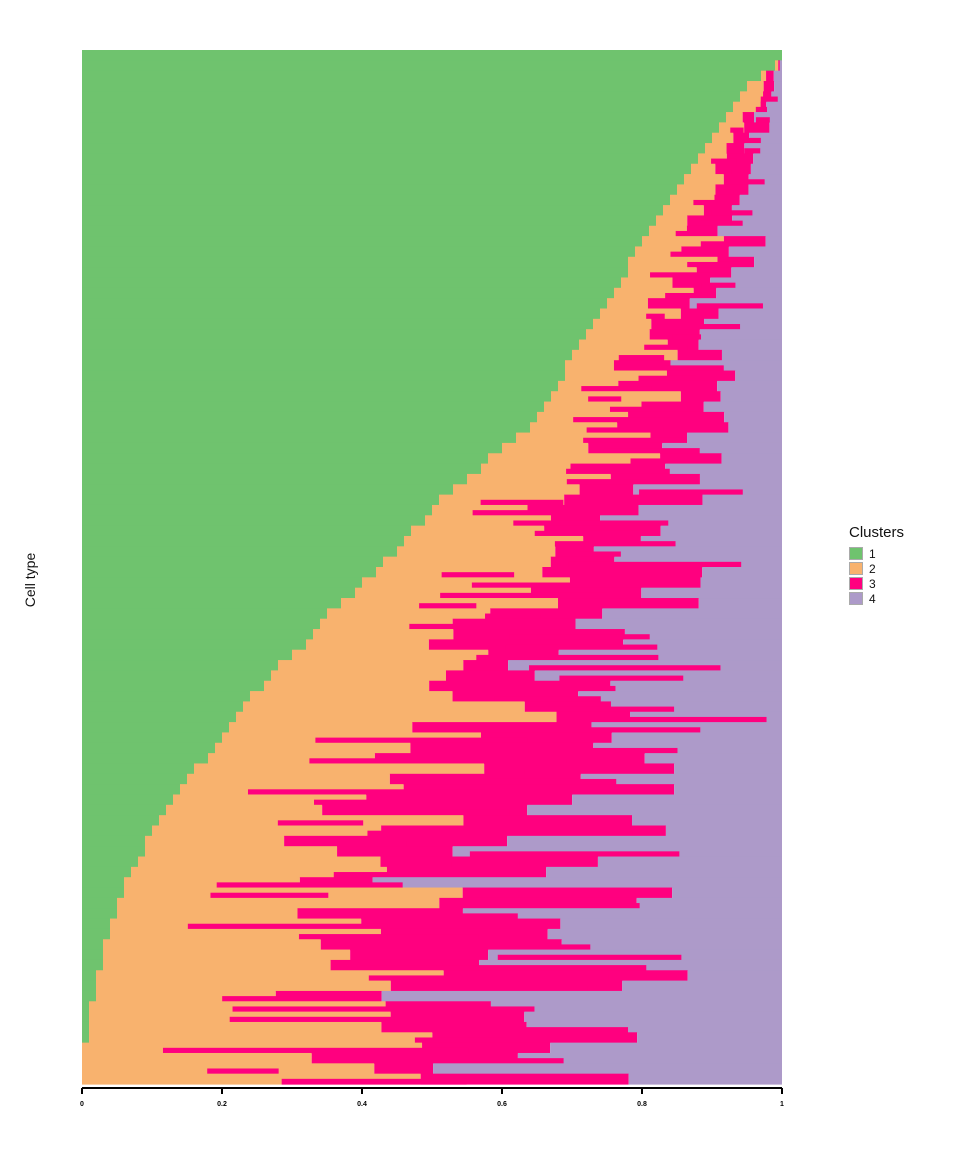 The width and height of the screenshot is (960, 1152). What do you see at coordinates (872, 583) in the screenshot?
I see `legend-label: 3` at bounding box center [872, 583].